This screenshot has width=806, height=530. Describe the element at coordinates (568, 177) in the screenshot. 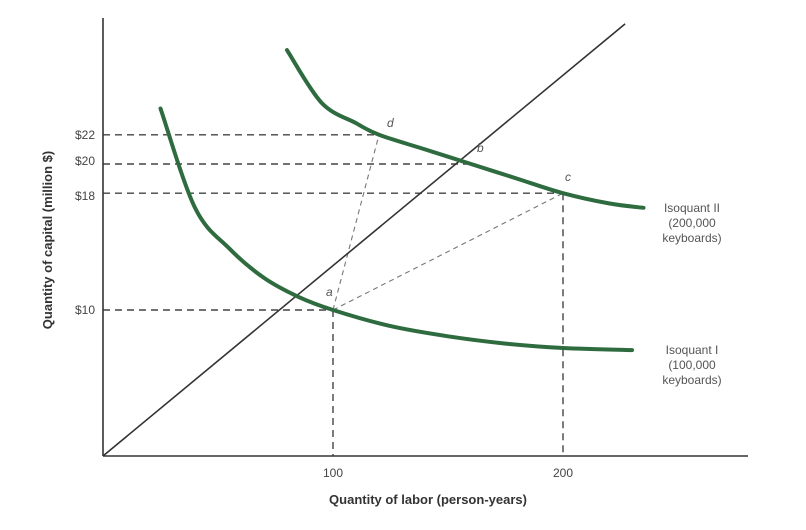

I see `point-label-c: c` at that location.